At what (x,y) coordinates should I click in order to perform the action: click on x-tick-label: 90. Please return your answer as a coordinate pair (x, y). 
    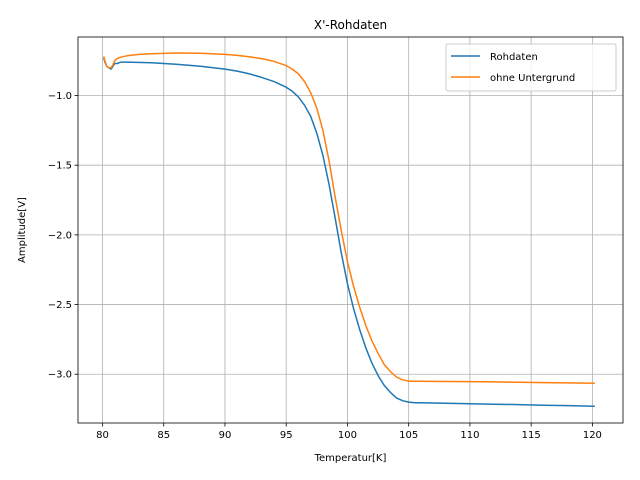
    Looking at the image, I should click on (225, 435).